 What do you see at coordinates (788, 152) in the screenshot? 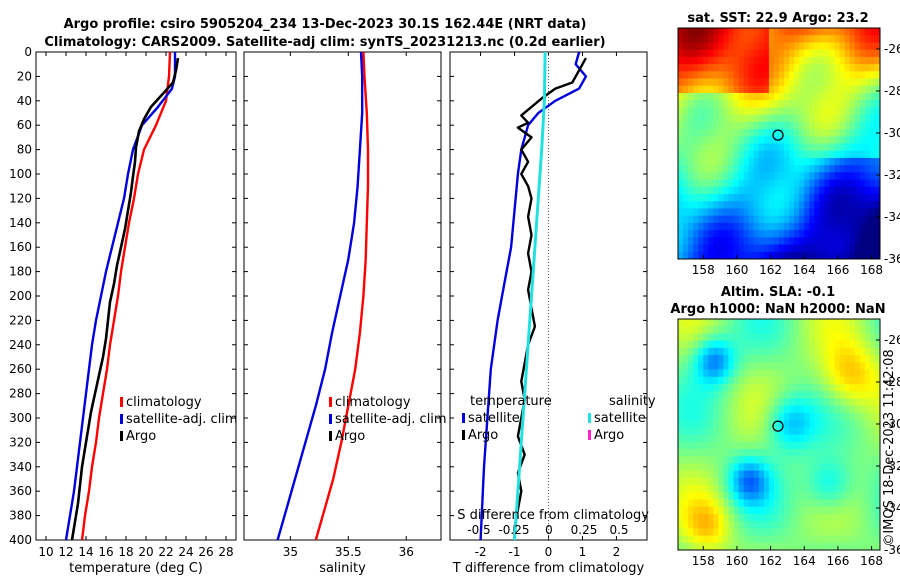
I see `sst-map-panel: 158 160 162 164 166 168-26-28-30-32-34-36` at bounding box center [788, 152].